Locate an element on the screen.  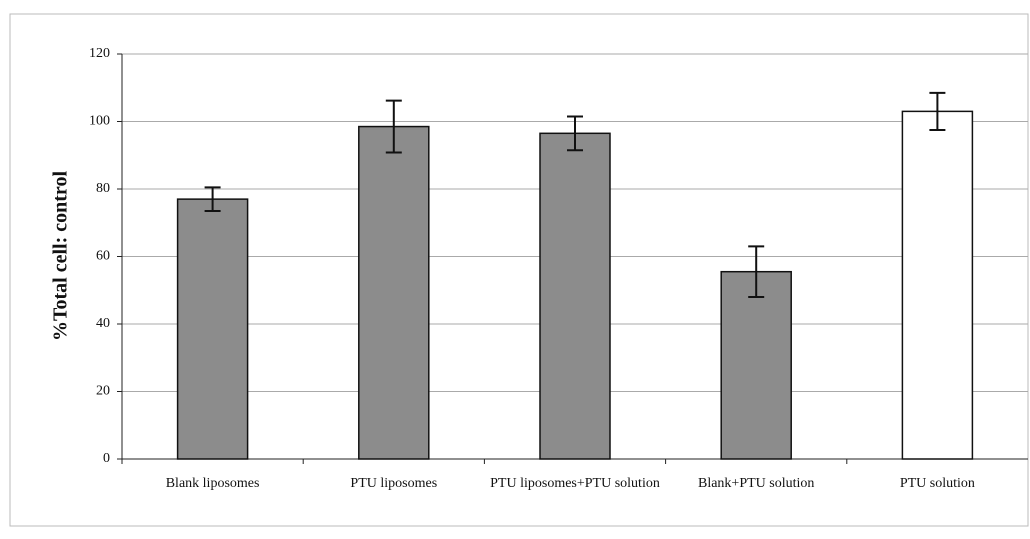
y-axis-label: %Total cell: control is located at coordinates (61, 256).